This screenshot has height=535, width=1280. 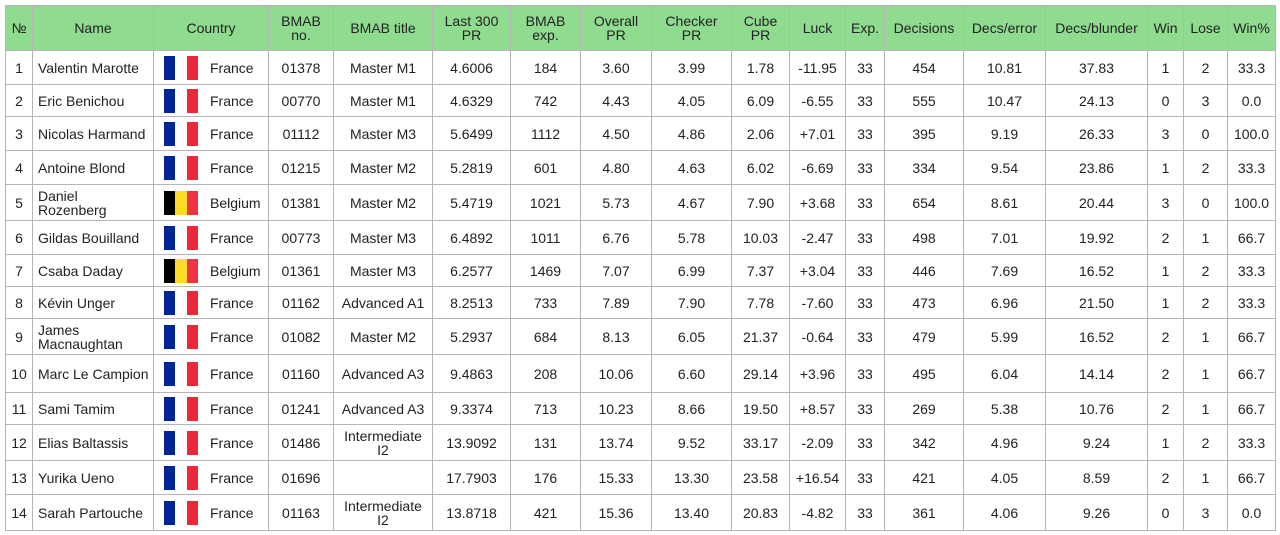 What do you see at coordinates (301, 133) in the screenshot?
I see `table-cell: 01112` at bounding box center [301, 133].